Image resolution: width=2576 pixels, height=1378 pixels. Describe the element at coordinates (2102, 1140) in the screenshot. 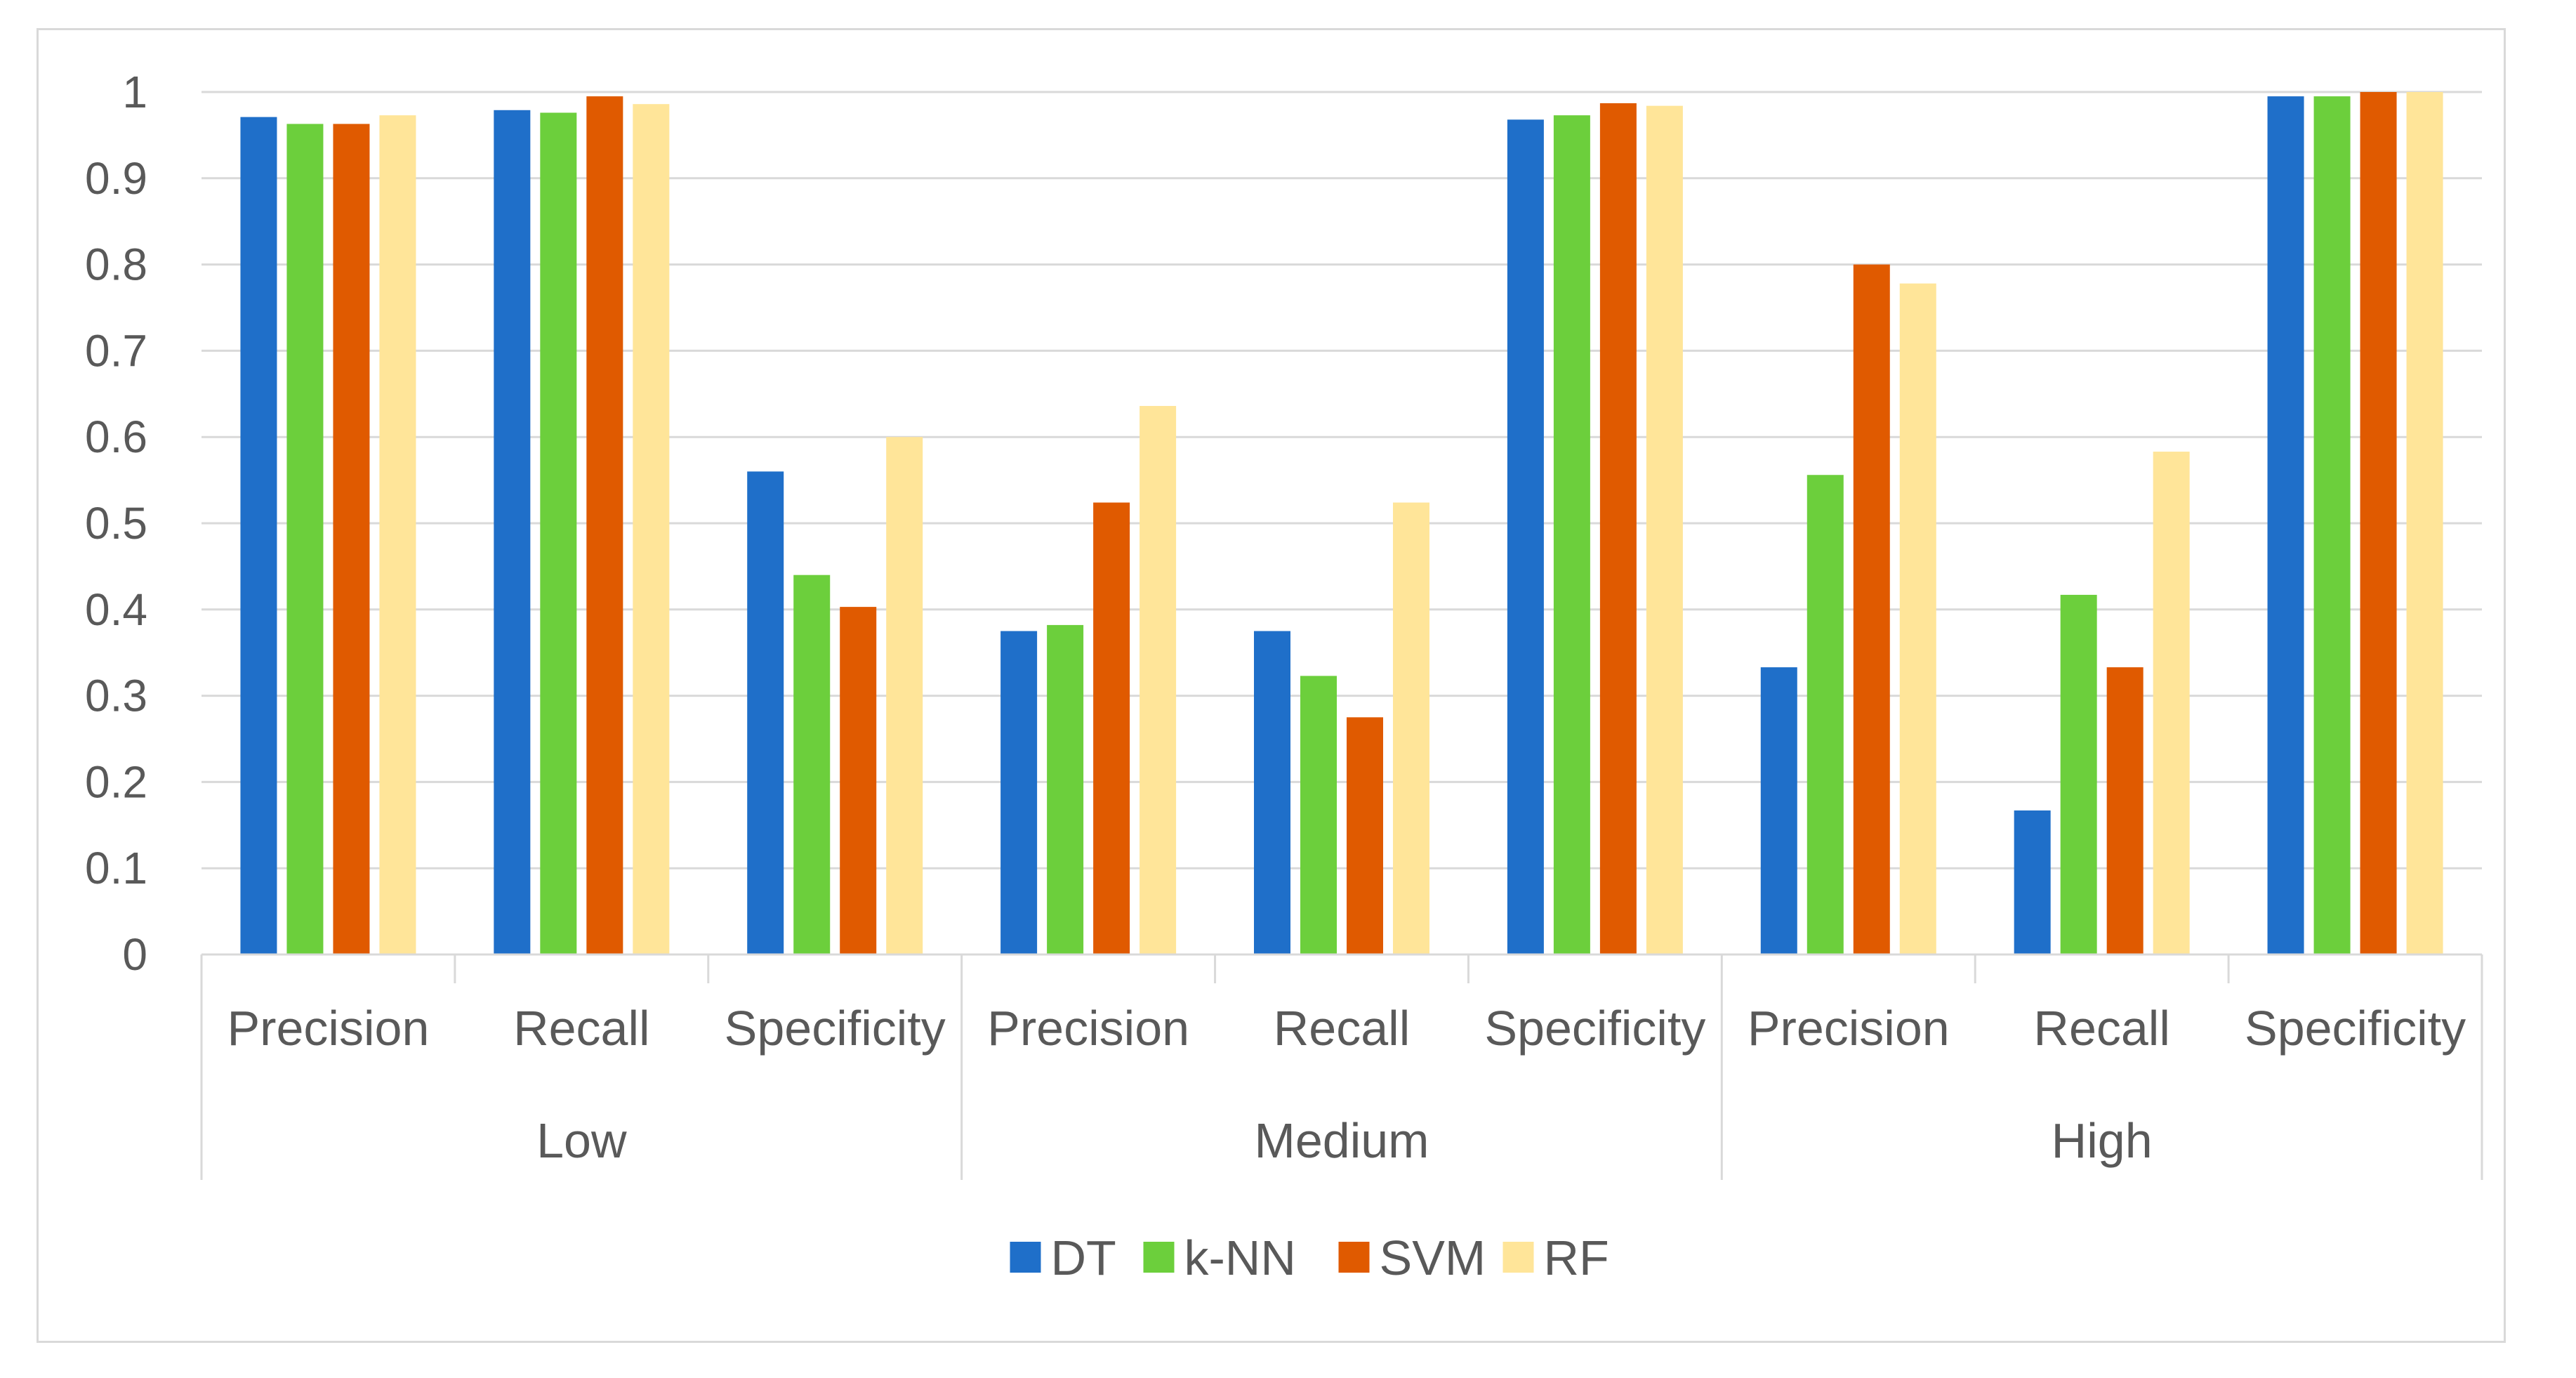

I see `x-group-label: High` at that location.